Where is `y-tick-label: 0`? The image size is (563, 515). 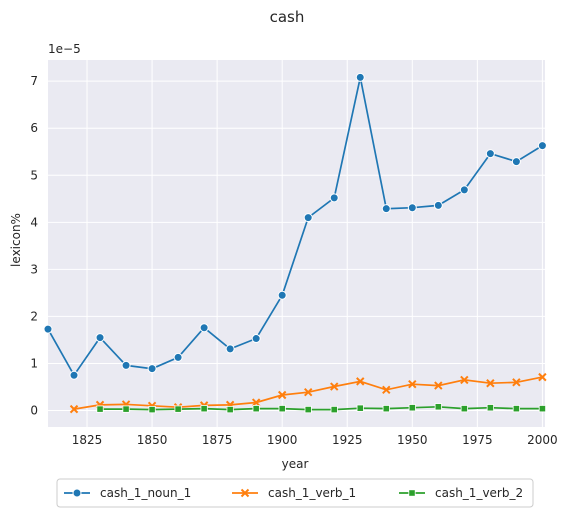 y-tick-label: 0 is located at coordinates (34, 411).